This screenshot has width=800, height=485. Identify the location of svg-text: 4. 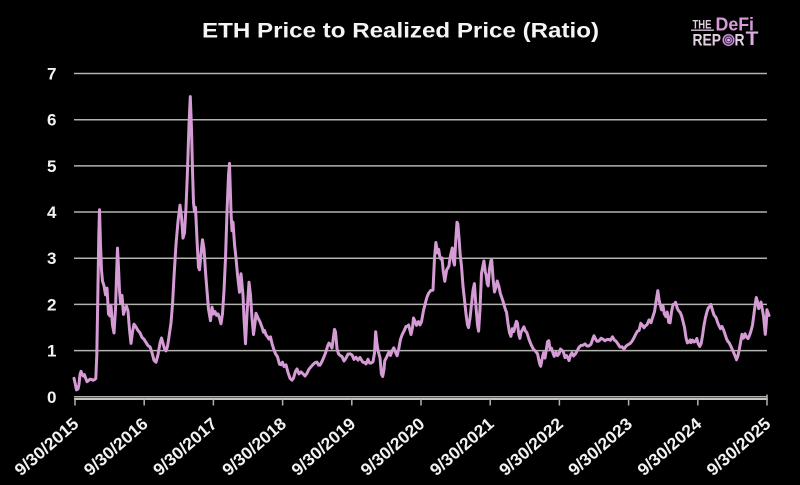
(52, 212).